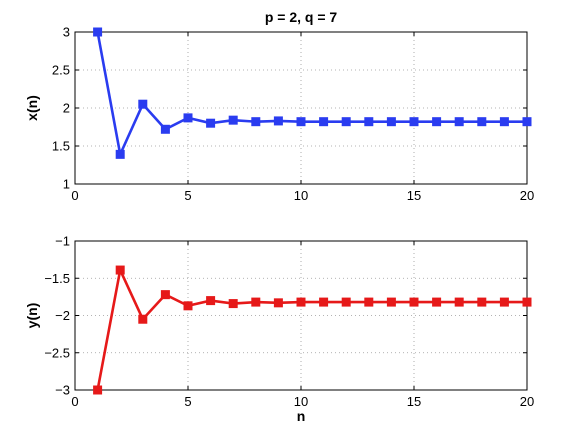  What do you see at coordinates (62, 315) in the screenshot?
I see `bottom-y-tick-label: −2` at bounding box center [62, 315].